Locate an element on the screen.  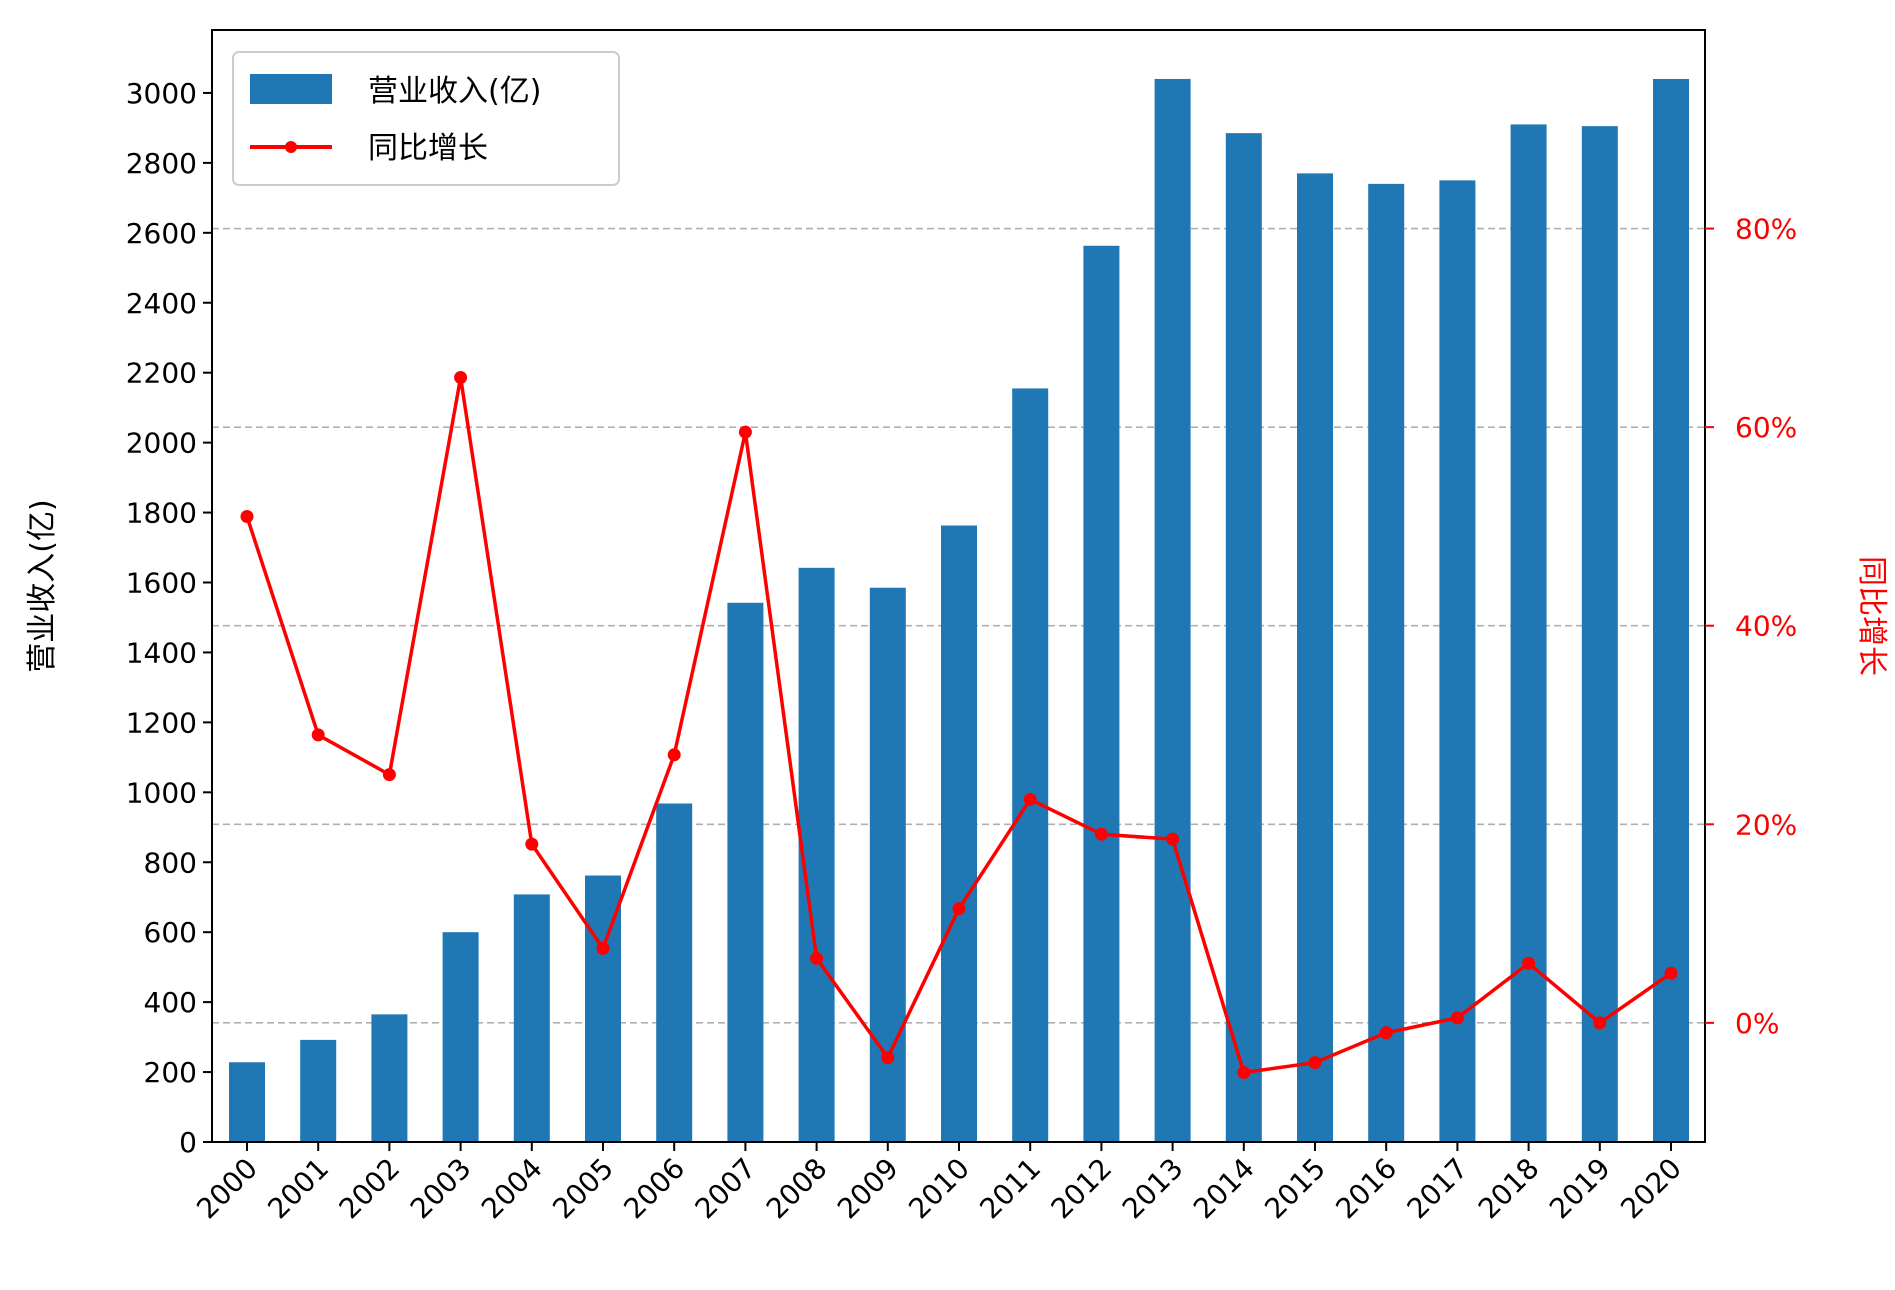
y-tick-label: 0 is located at coordinates (188, 1142).